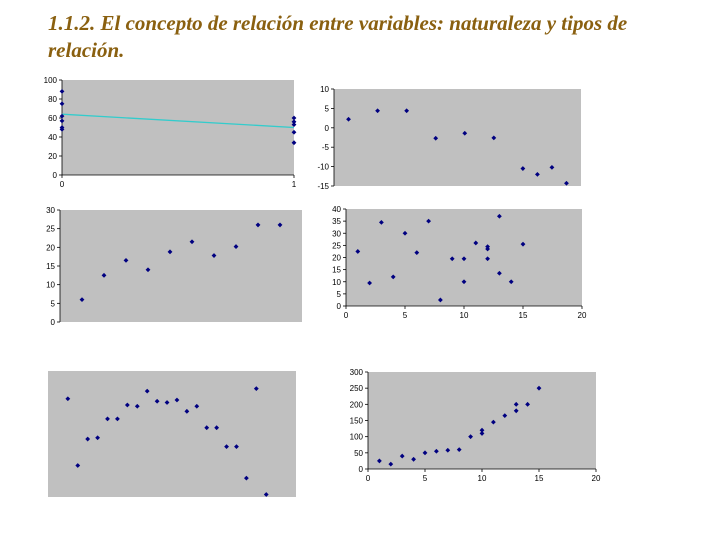 Image resolution: width=720 pixels, height=540 pixels. I want to click on y-tick-label: 50, so click(358, 453).